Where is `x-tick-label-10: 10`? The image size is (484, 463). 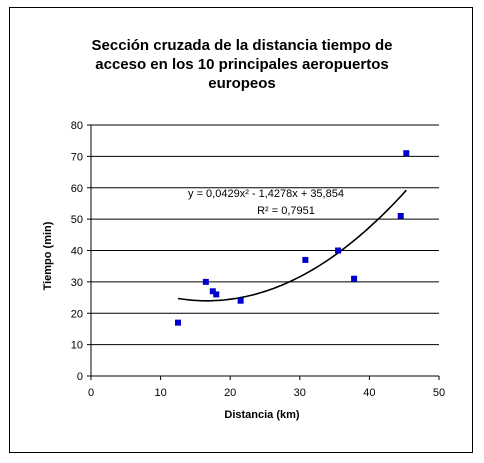 x-tick-label-10: 10 is located at coordinates (160, 393).